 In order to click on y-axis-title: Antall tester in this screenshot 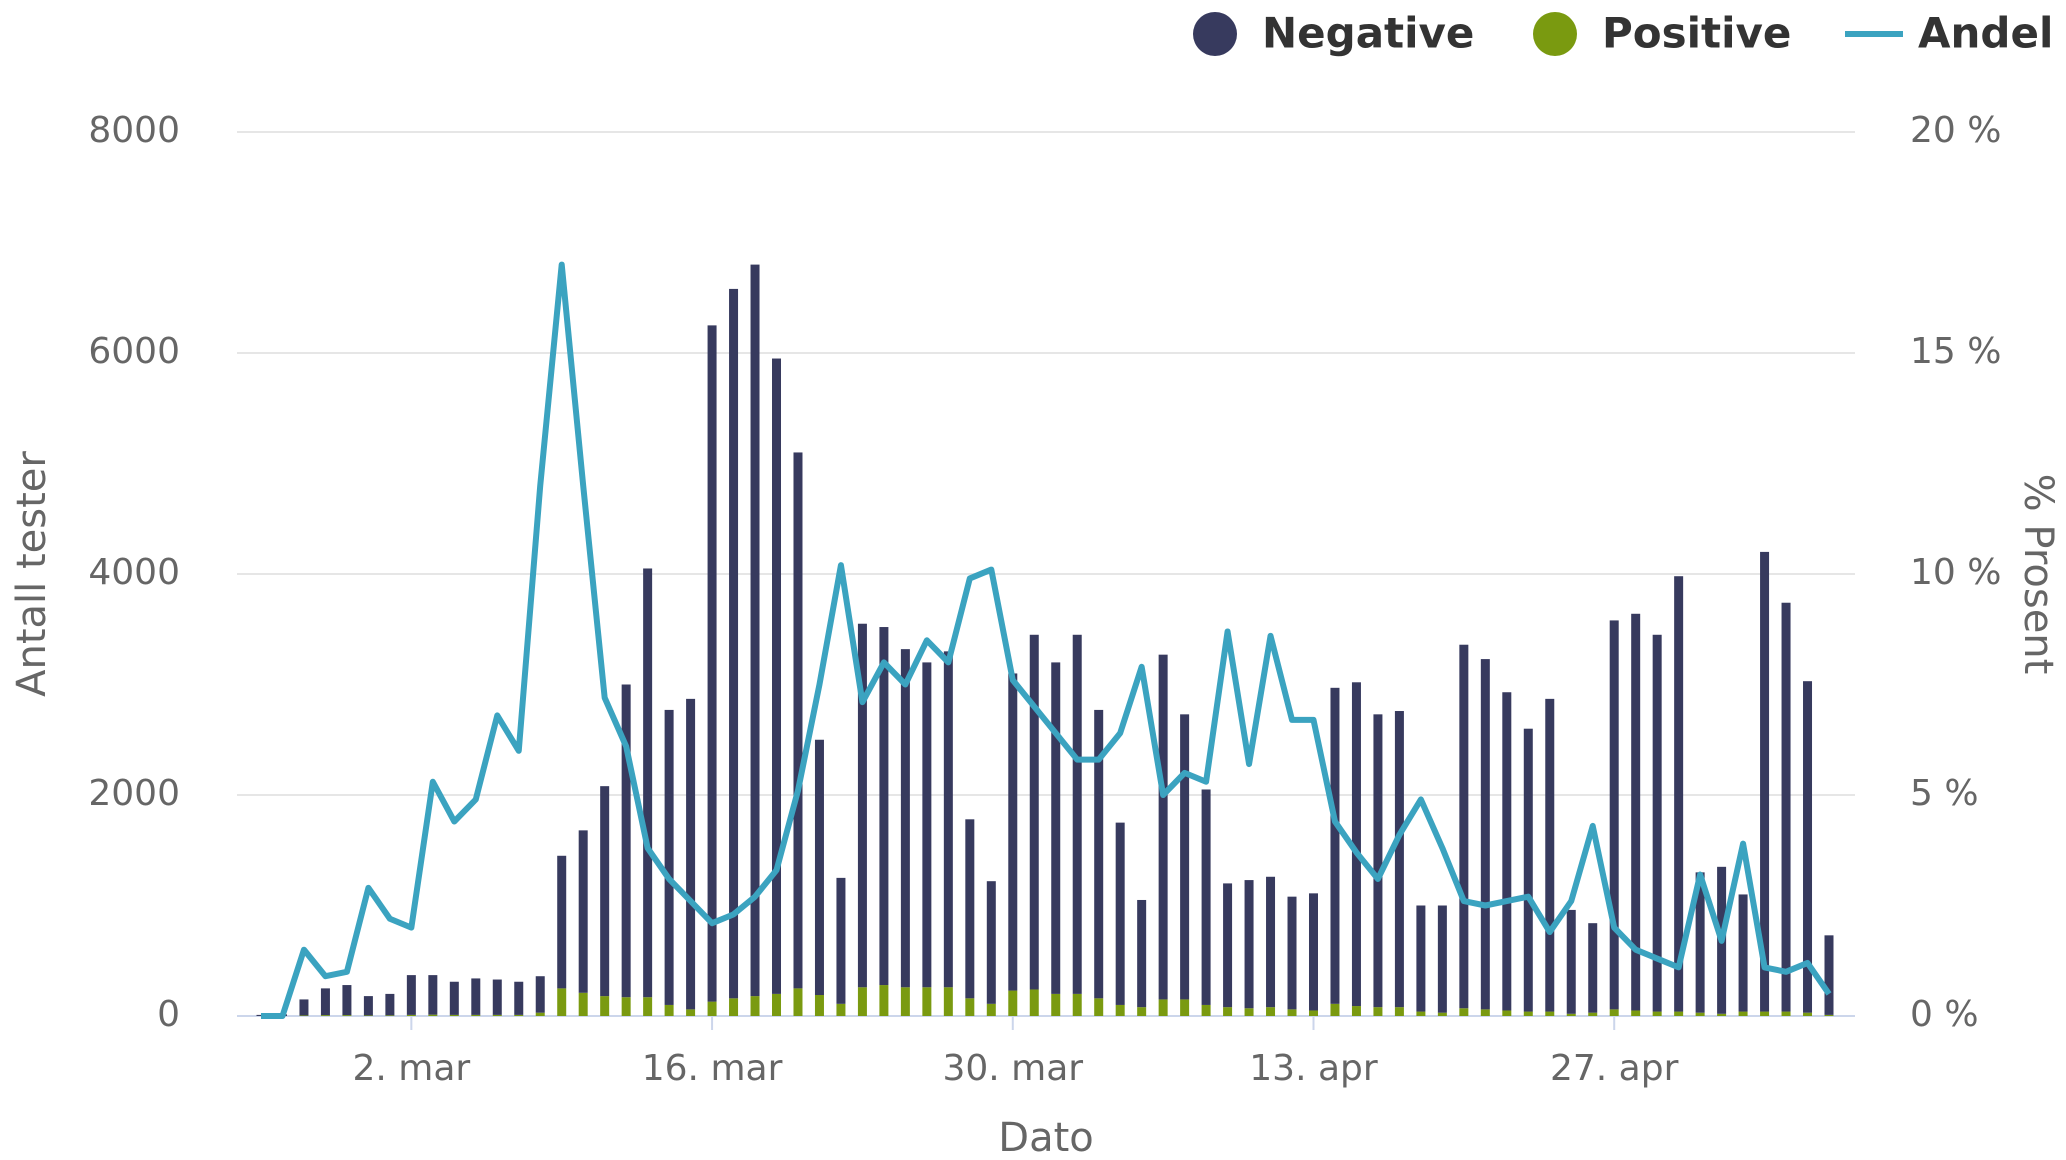, I will do `click(32, 574)`.